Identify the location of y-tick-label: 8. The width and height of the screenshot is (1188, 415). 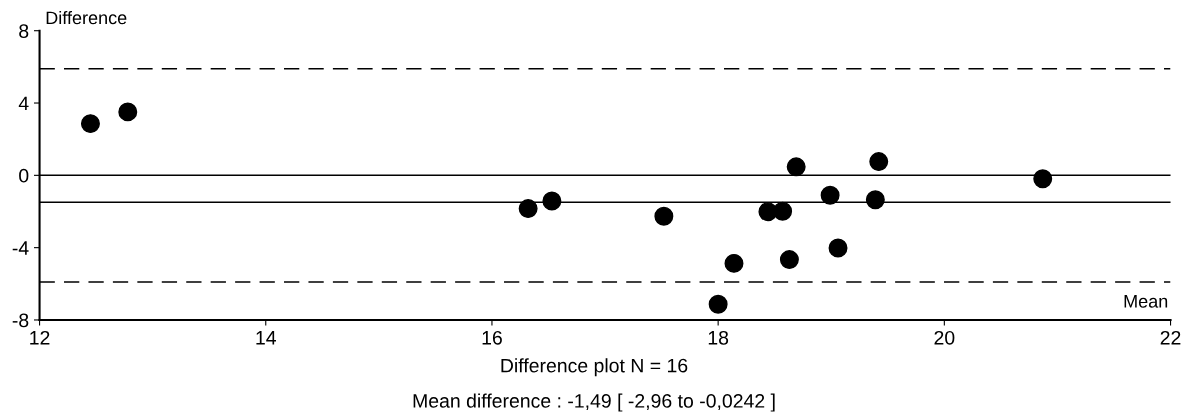
(24, 31).